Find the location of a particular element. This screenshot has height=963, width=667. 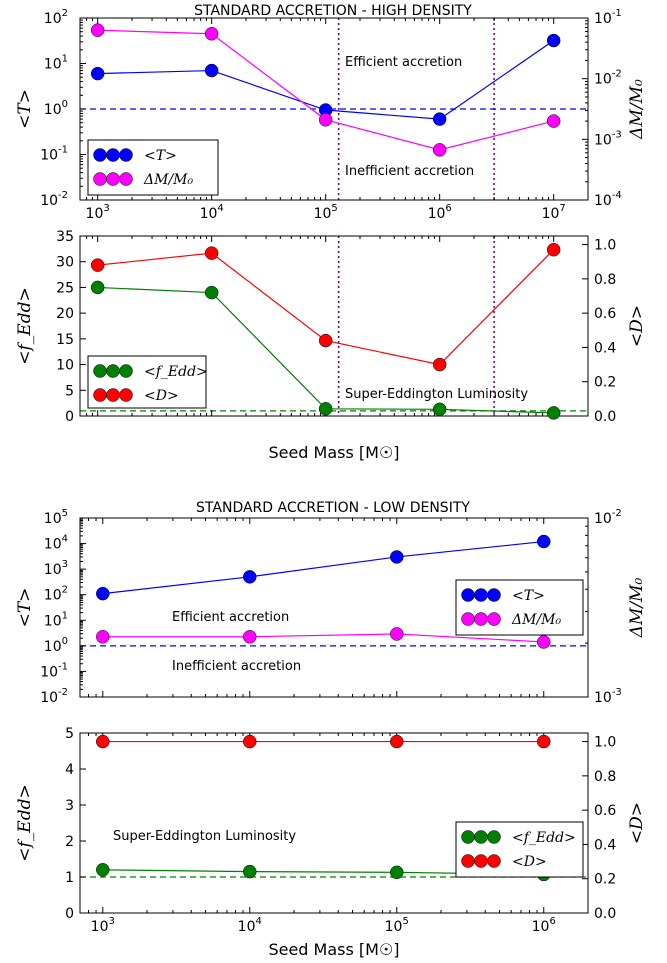

legend-label: <T> is located at coordinates (160, 156).